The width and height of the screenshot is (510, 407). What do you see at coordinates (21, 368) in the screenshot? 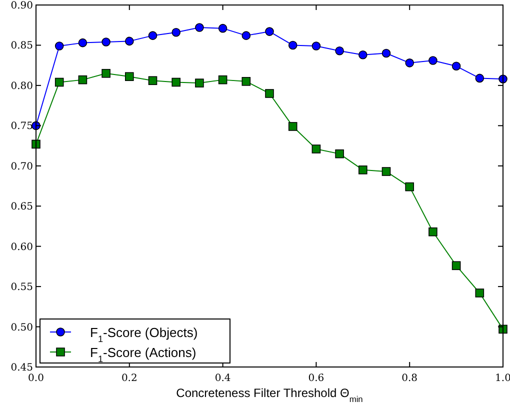
I see `y-tick-label: 0.45` at bounding box center [21, 368].